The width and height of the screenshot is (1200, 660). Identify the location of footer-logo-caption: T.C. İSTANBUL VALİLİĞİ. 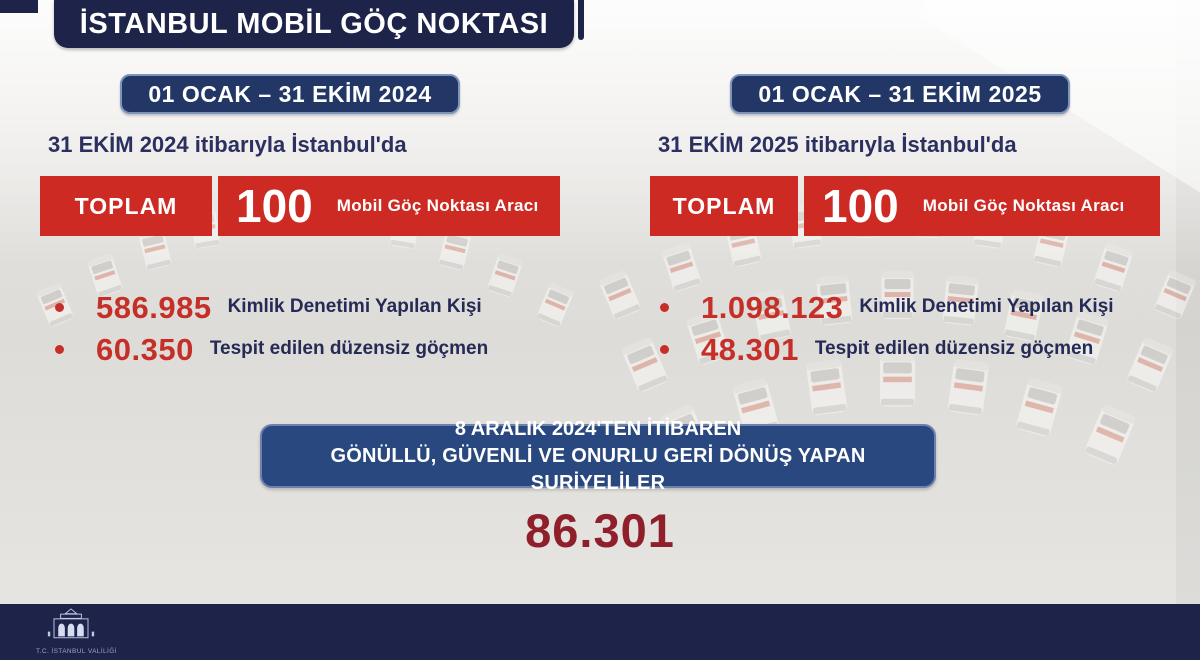
(76, 651).